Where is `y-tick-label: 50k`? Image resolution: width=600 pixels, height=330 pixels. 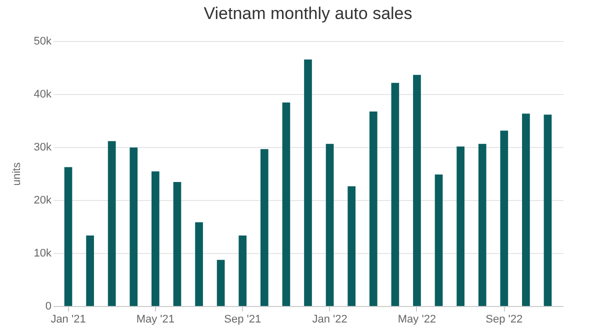
y-tick-label: 50k is located at coordinates (43, 42).